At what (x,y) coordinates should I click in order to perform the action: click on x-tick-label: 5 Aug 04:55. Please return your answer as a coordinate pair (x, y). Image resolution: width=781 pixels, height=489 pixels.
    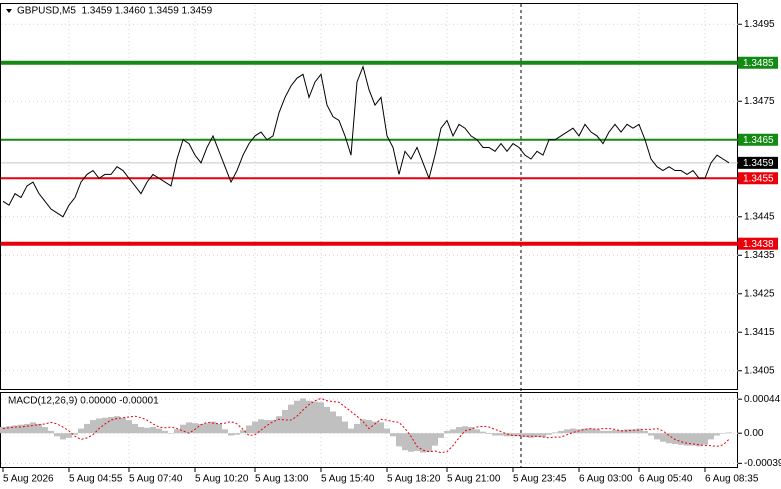
    Looking at the image, I should click on (96, 479).